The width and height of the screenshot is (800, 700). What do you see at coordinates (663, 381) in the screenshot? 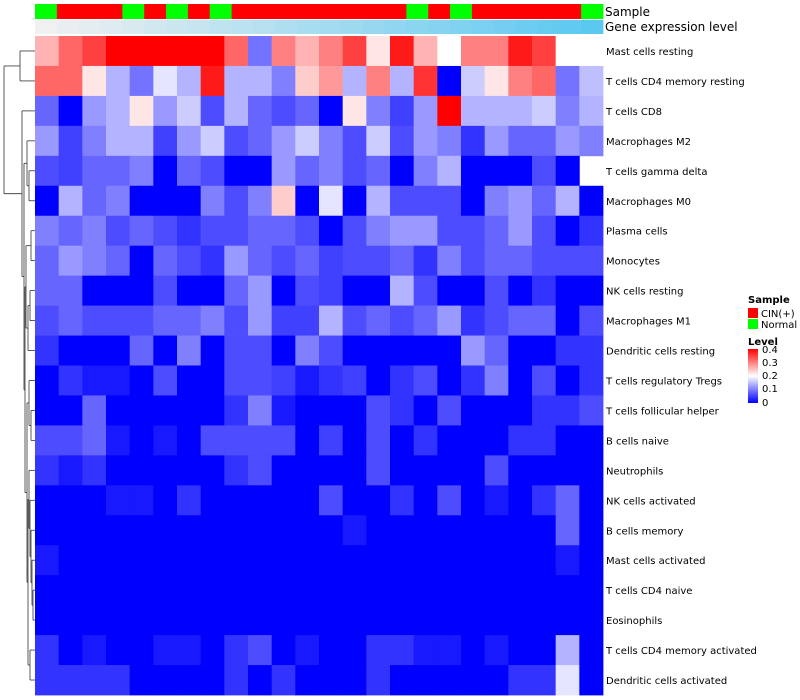
I see `row-label: T cells regulatory Tregs` at bounding box center [663, 381].